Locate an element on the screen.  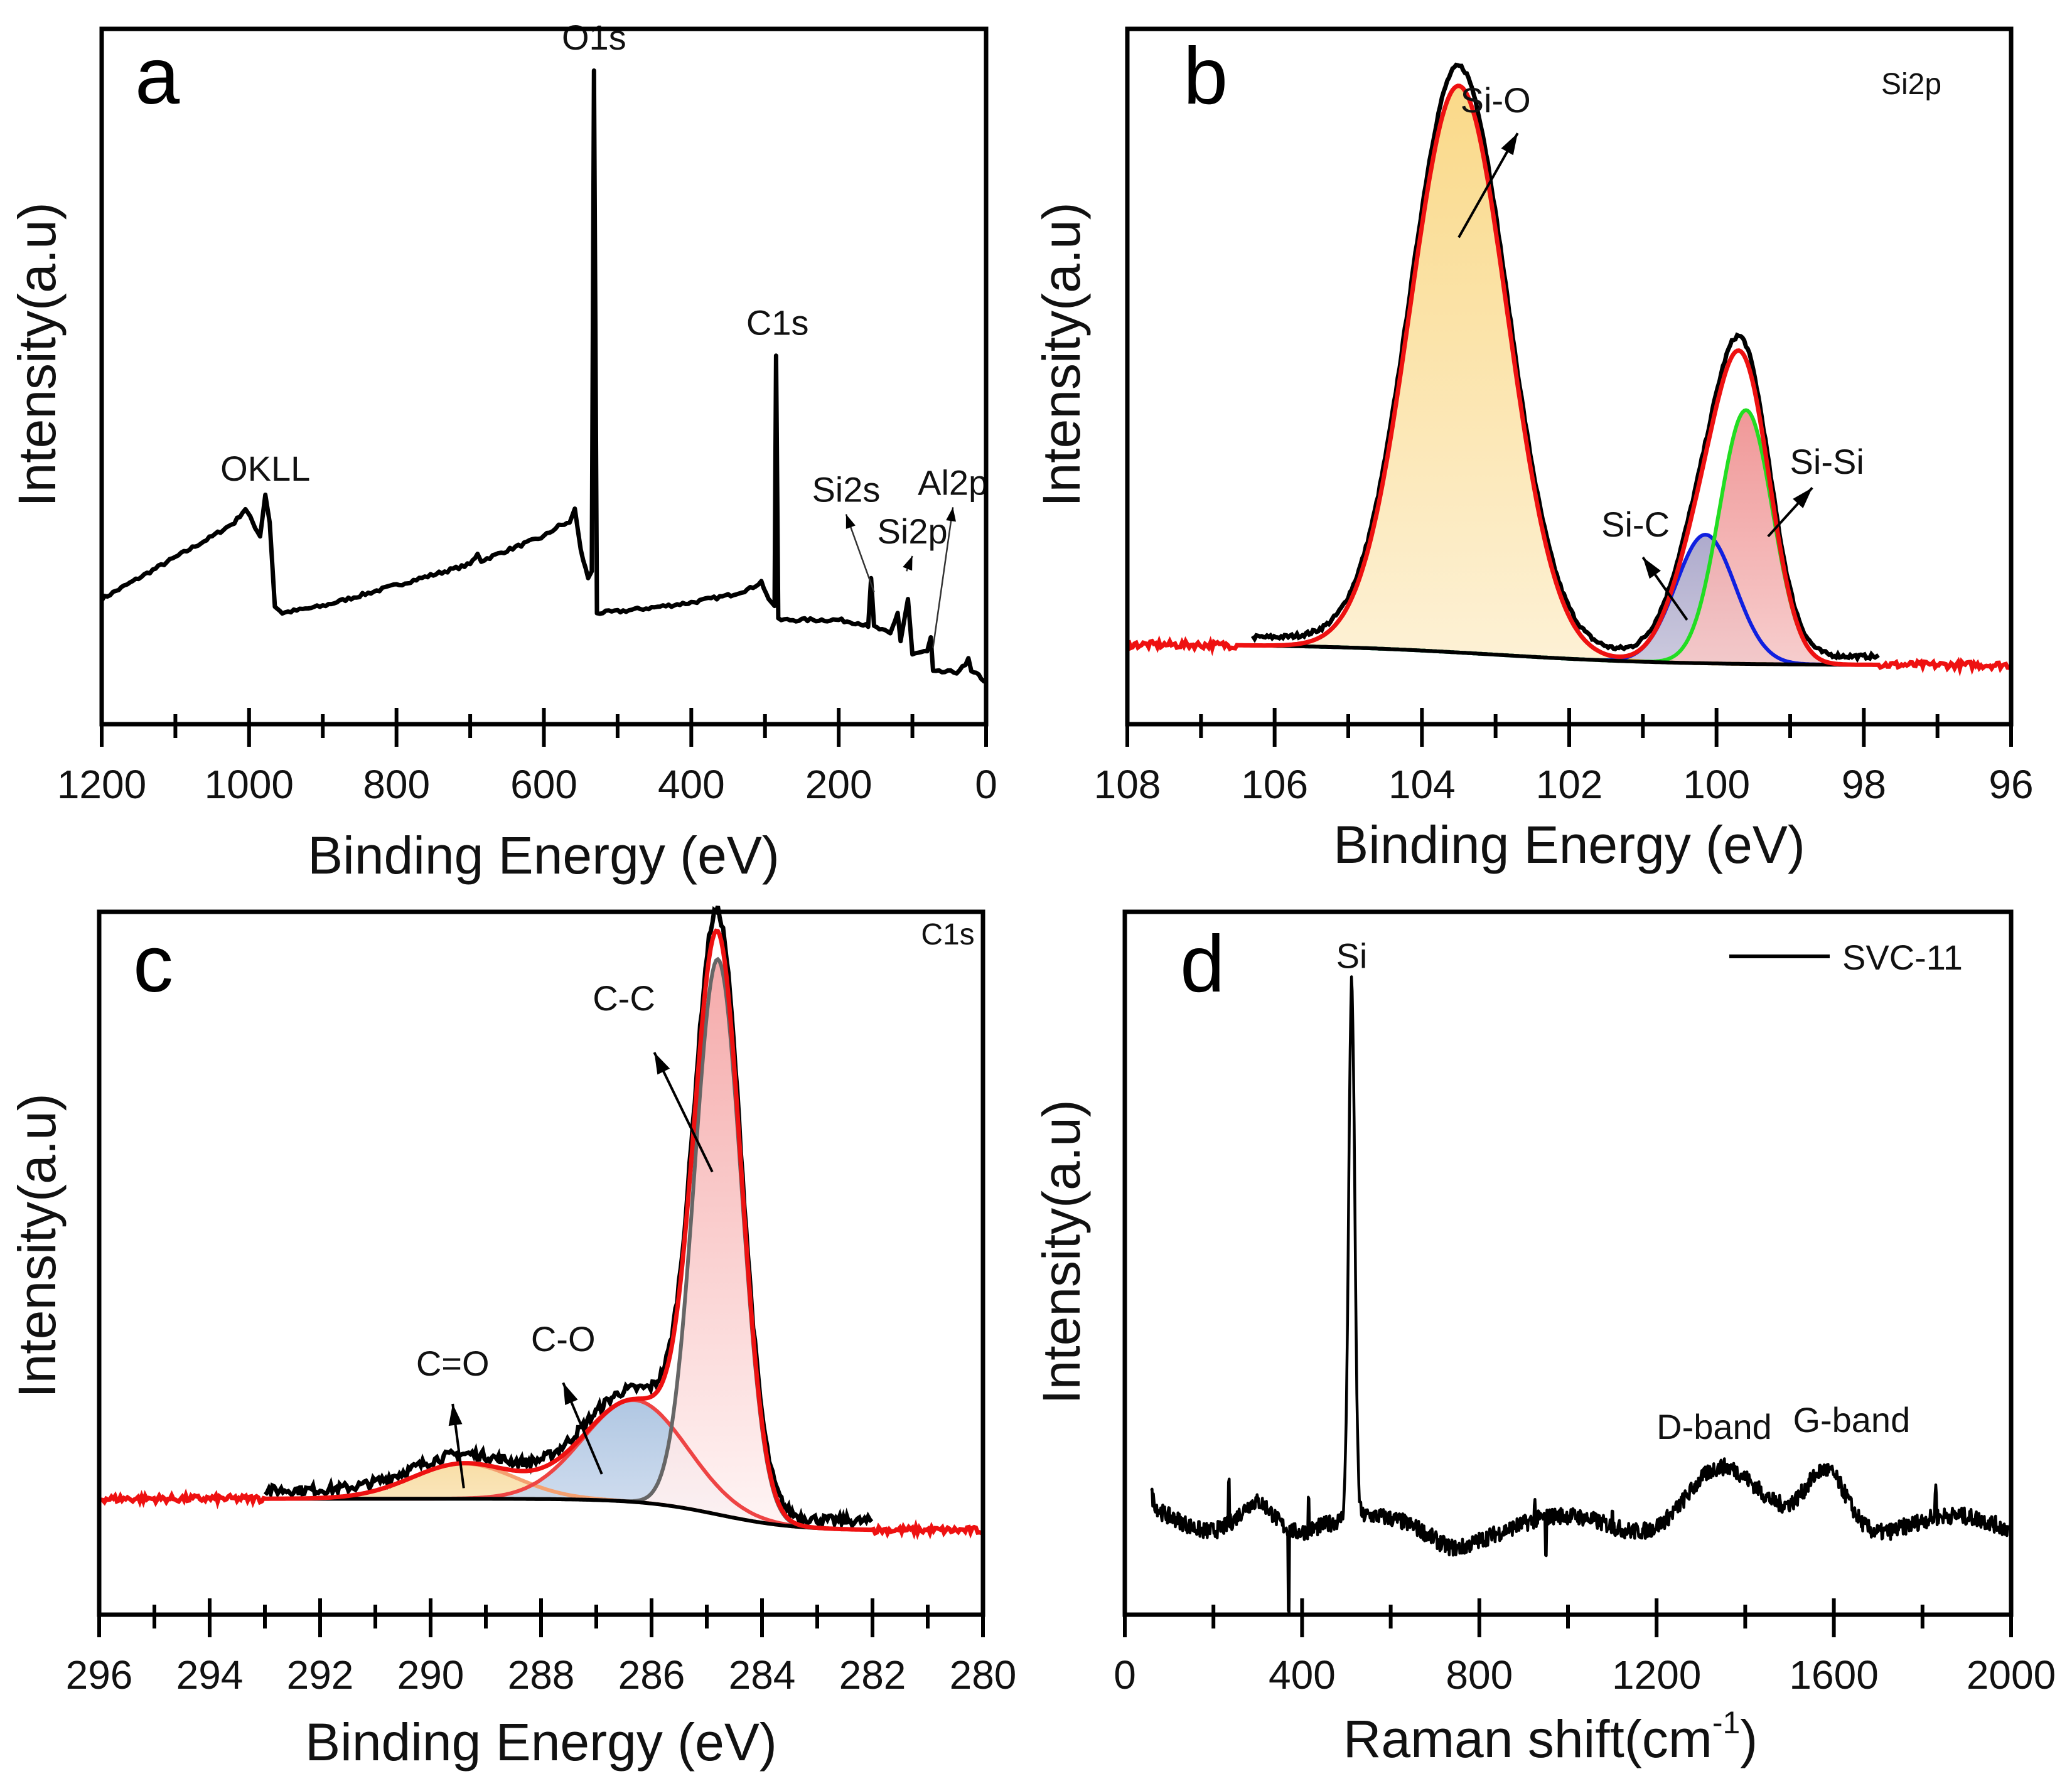
peak-label-si-si: Si-Si is located at coordinates (1827, 461).